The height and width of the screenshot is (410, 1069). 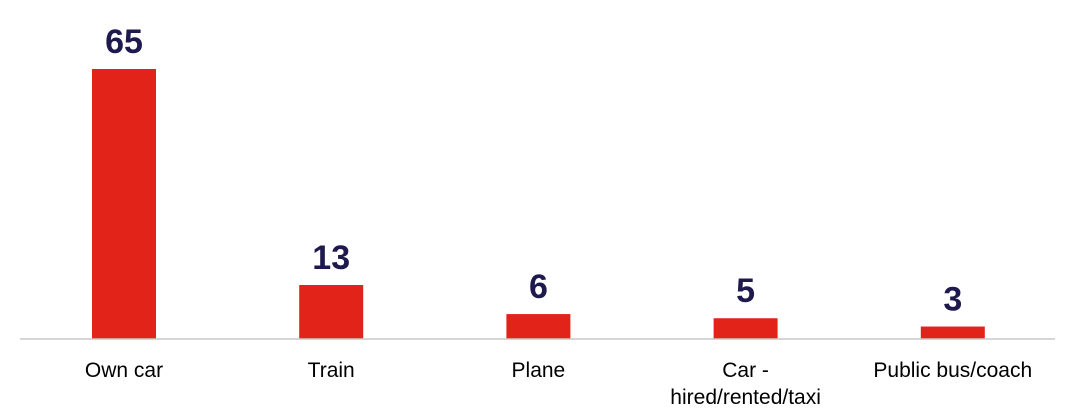 What do you see at coordinates (538, 287) in the screenshot?
I see `value-label-2: 6` at bounding box center [538, 287].